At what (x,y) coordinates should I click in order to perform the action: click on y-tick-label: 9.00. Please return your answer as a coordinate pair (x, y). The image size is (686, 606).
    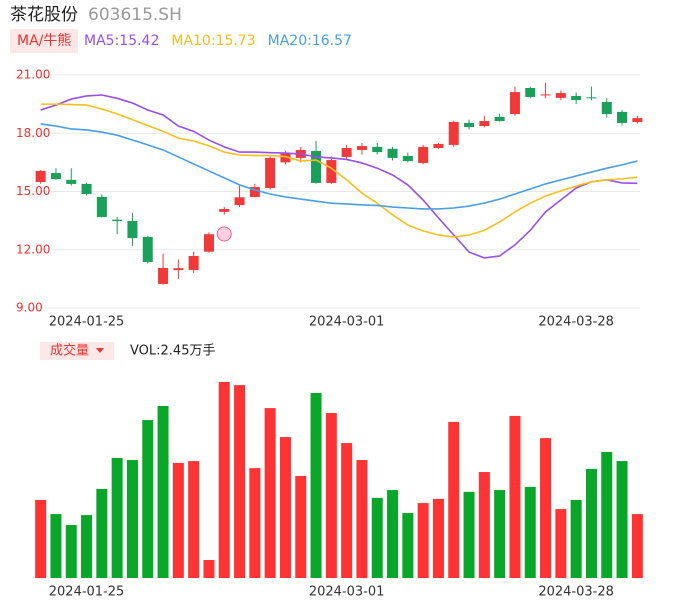
    Looking at the image, I should click on (29, 308).